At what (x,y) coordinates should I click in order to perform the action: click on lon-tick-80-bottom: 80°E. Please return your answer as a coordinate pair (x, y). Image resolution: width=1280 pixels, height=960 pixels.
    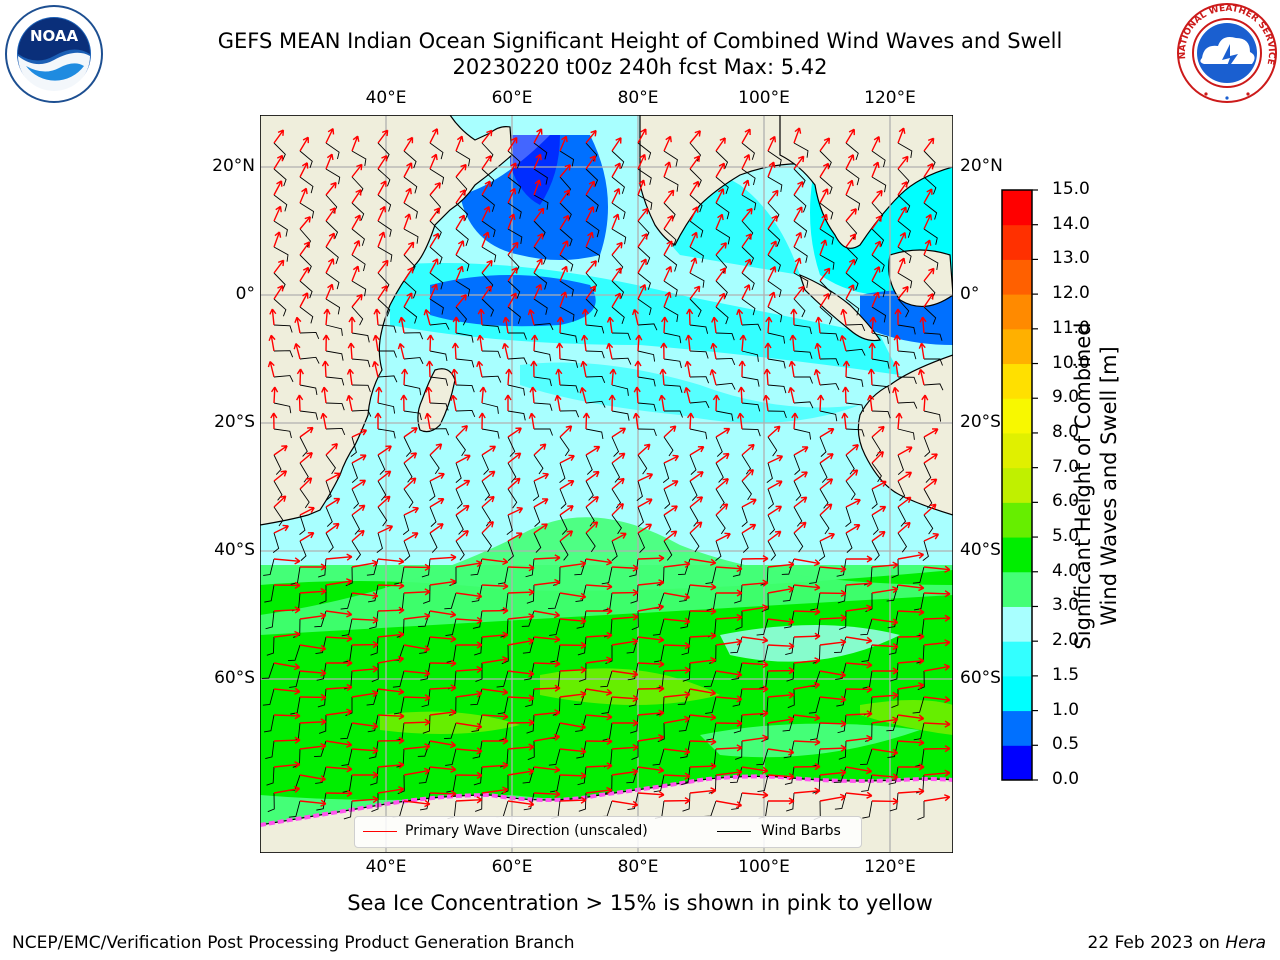
    Looking at the image, I should click on (638, 867).